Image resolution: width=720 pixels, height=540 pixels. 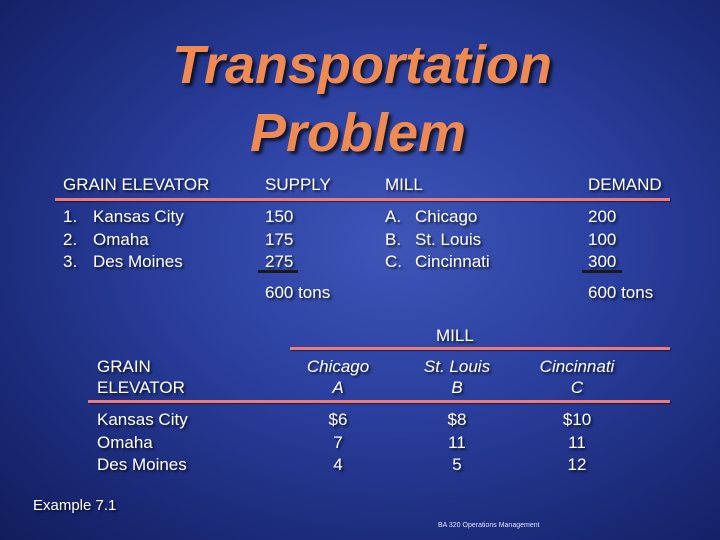 What do you see at coordinates (433, 239) in the screenshot?
I see `list-item: B. St. Louis` at bounding box center [433, 239].